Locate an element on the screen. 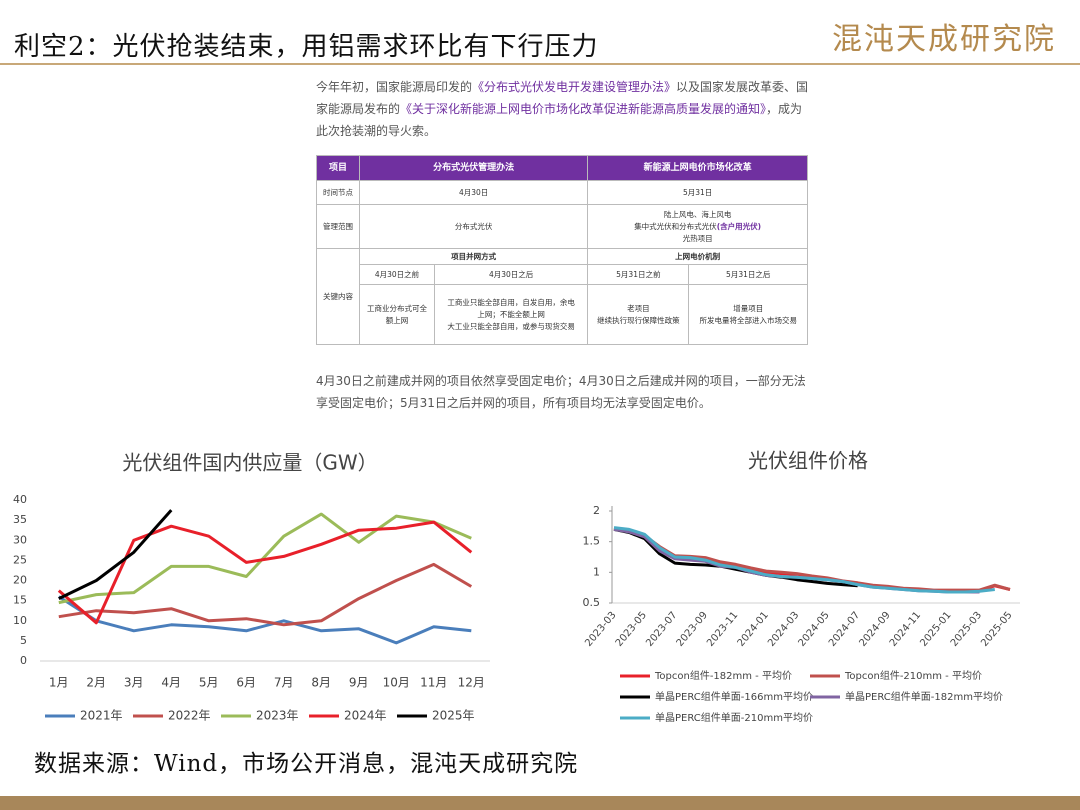  cell: 老项目 继续执行现行保障性政策 is located at coordinates (638, 314).